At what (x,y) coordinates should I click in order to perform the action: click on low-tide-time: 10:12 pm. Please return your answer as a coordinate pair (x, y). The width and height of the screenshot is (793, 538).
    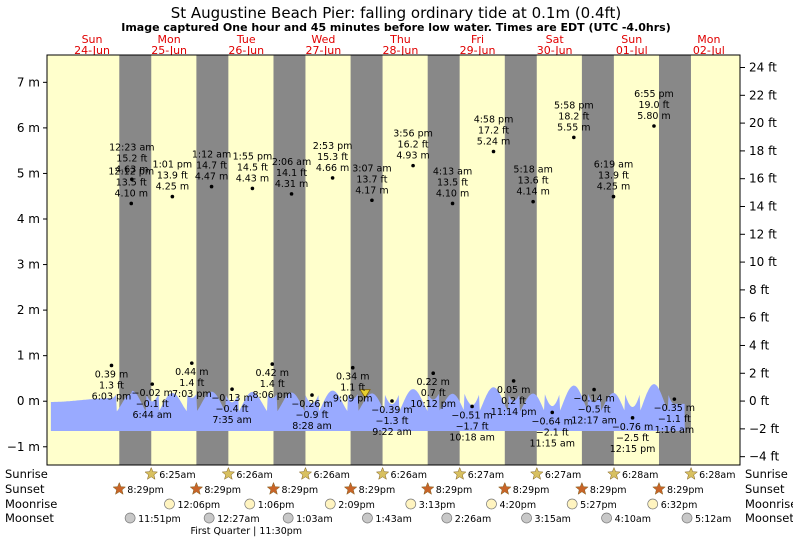
    Looking at the image, I should click on (433, 404).